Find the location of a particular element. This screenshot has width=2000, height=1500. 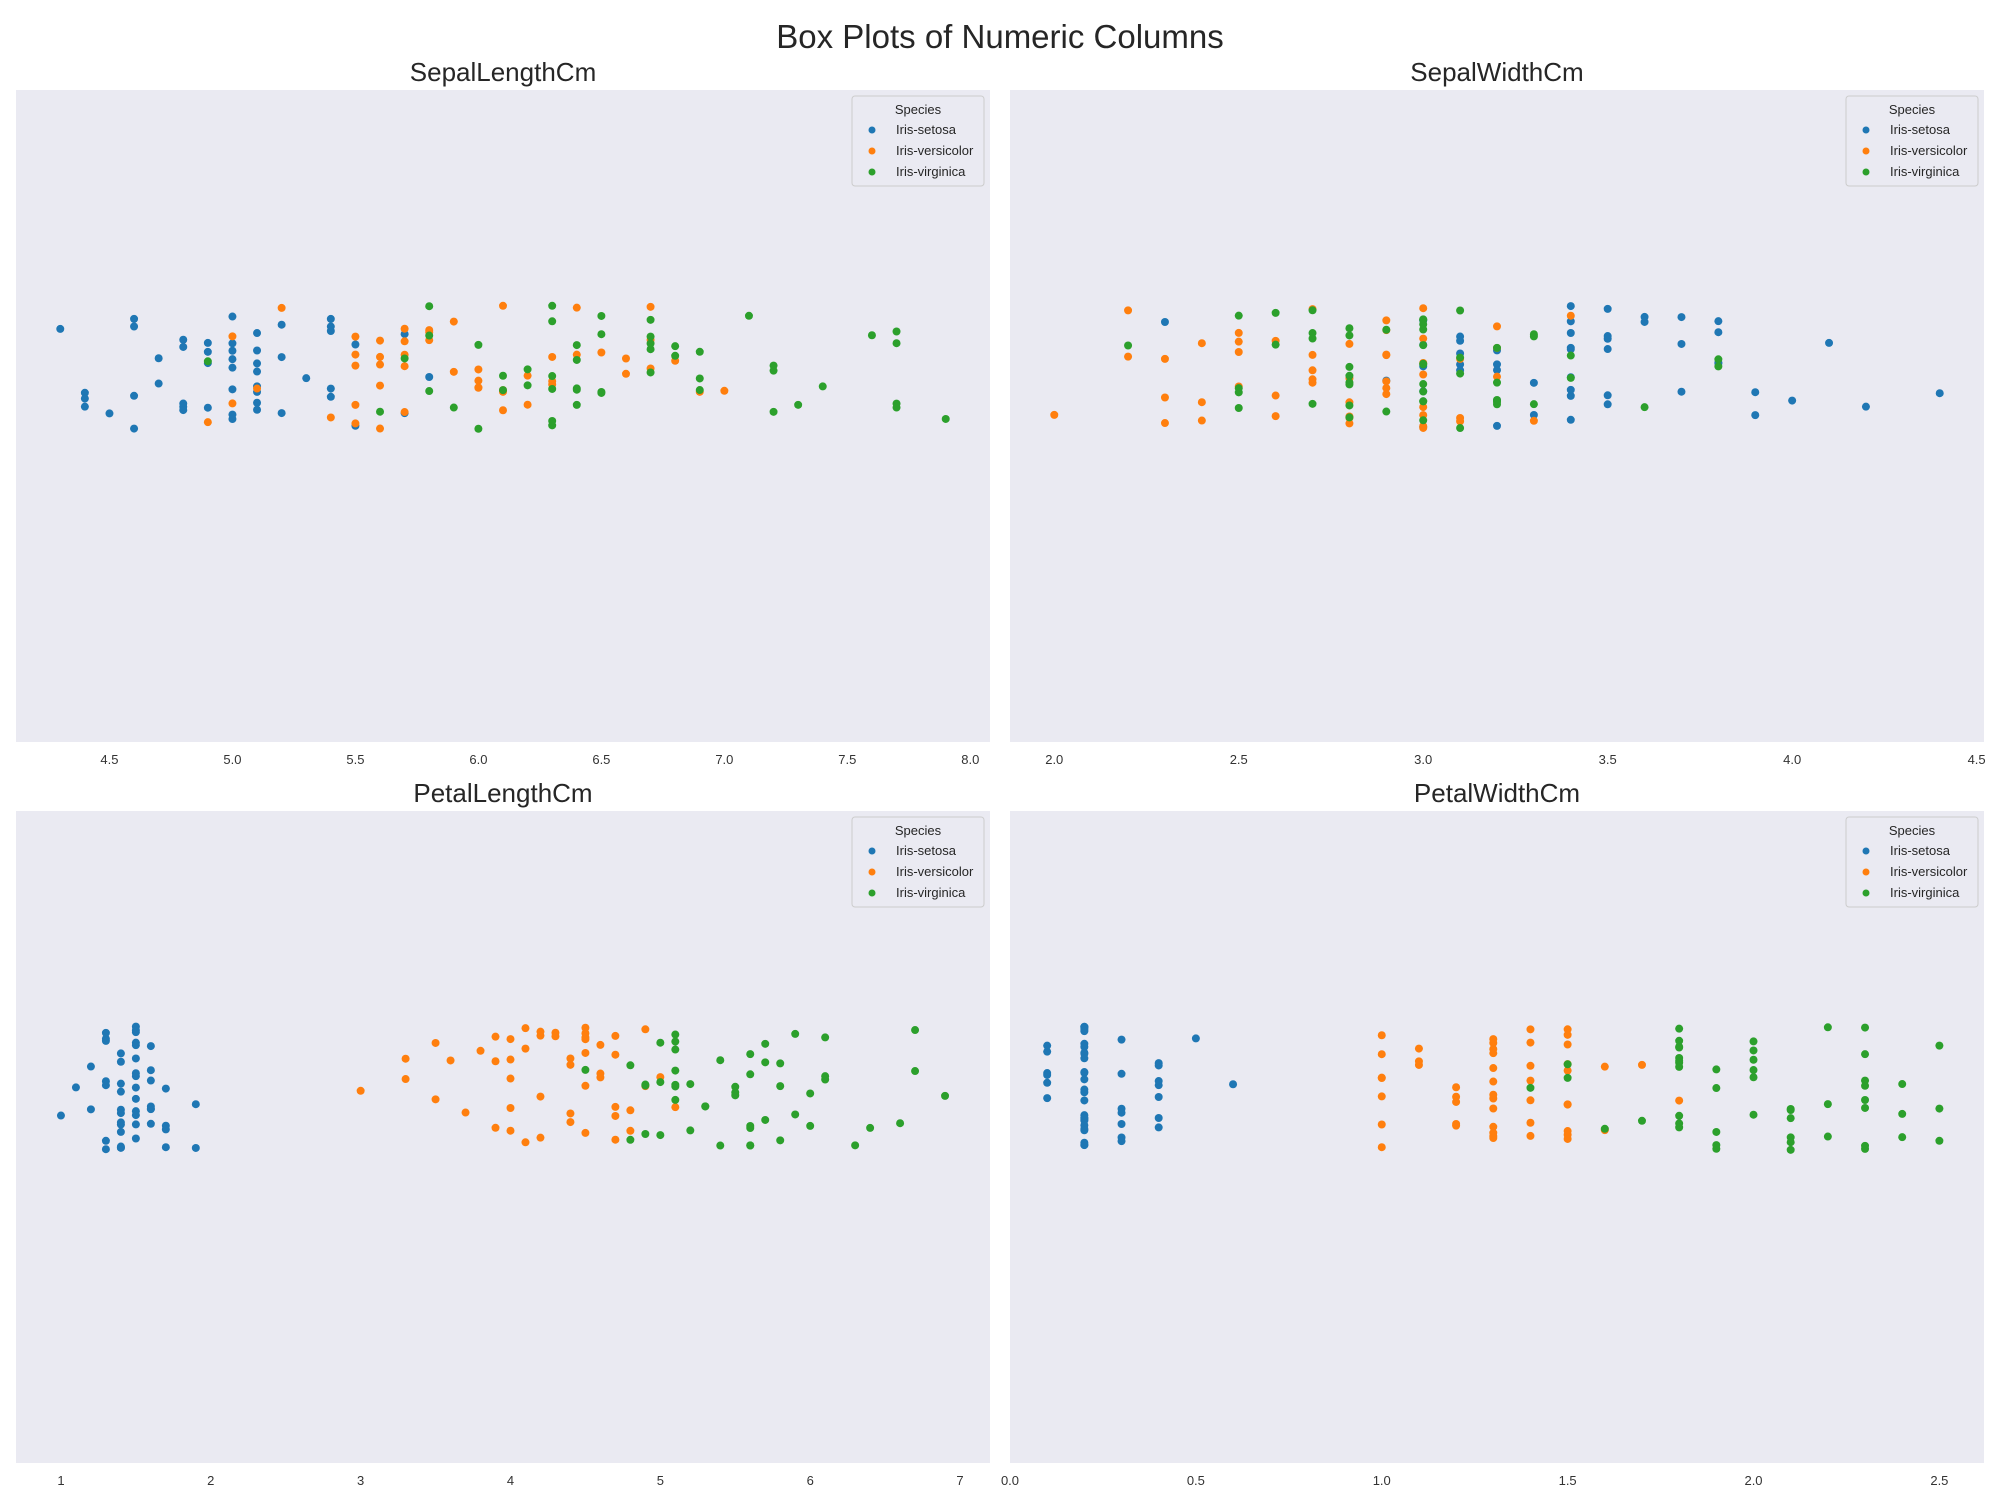

x-tick-label: 6 is located at coordinates (810, 1480).